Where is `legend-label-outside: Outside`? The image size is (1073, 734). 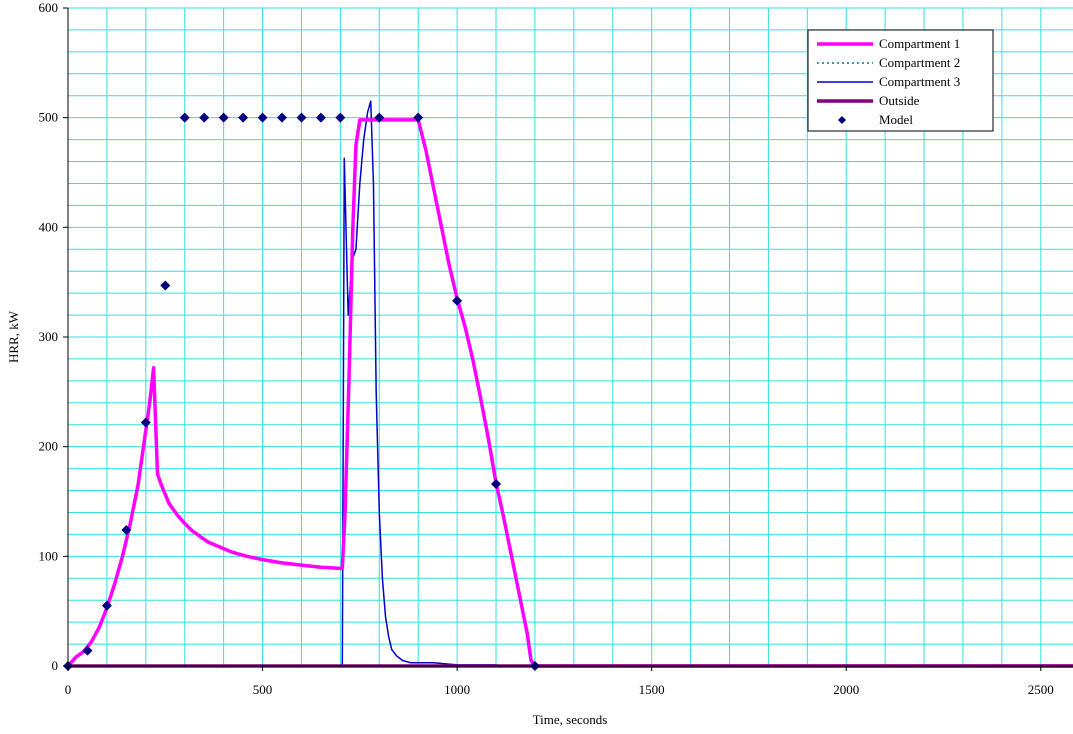
legend-label-outside: Outside is located at coordinates (899, 100).